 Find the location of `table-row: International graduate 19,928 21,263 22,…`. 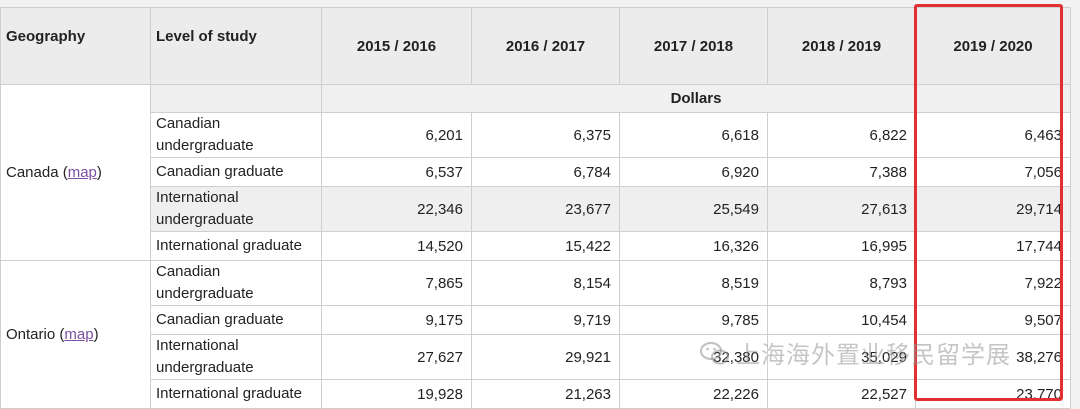

table-row: International graduate 19,928 21,263 22,… is located at coordinates (536, 394).